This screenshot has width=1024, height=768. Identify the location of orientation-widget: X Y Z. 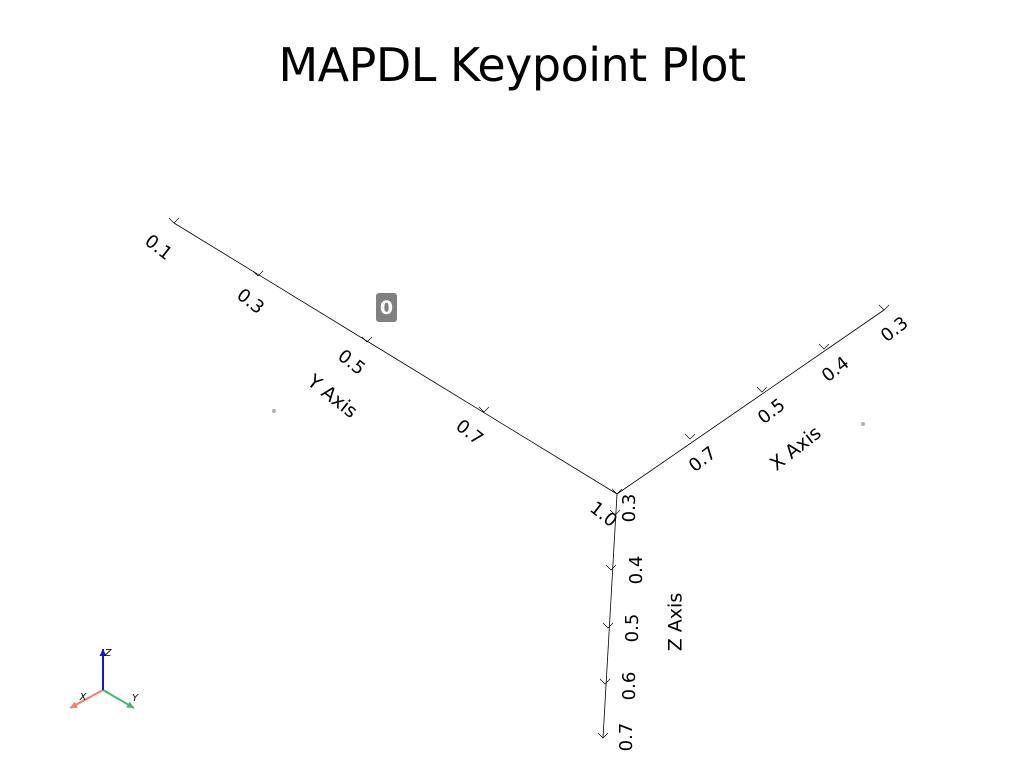
(104, 678).